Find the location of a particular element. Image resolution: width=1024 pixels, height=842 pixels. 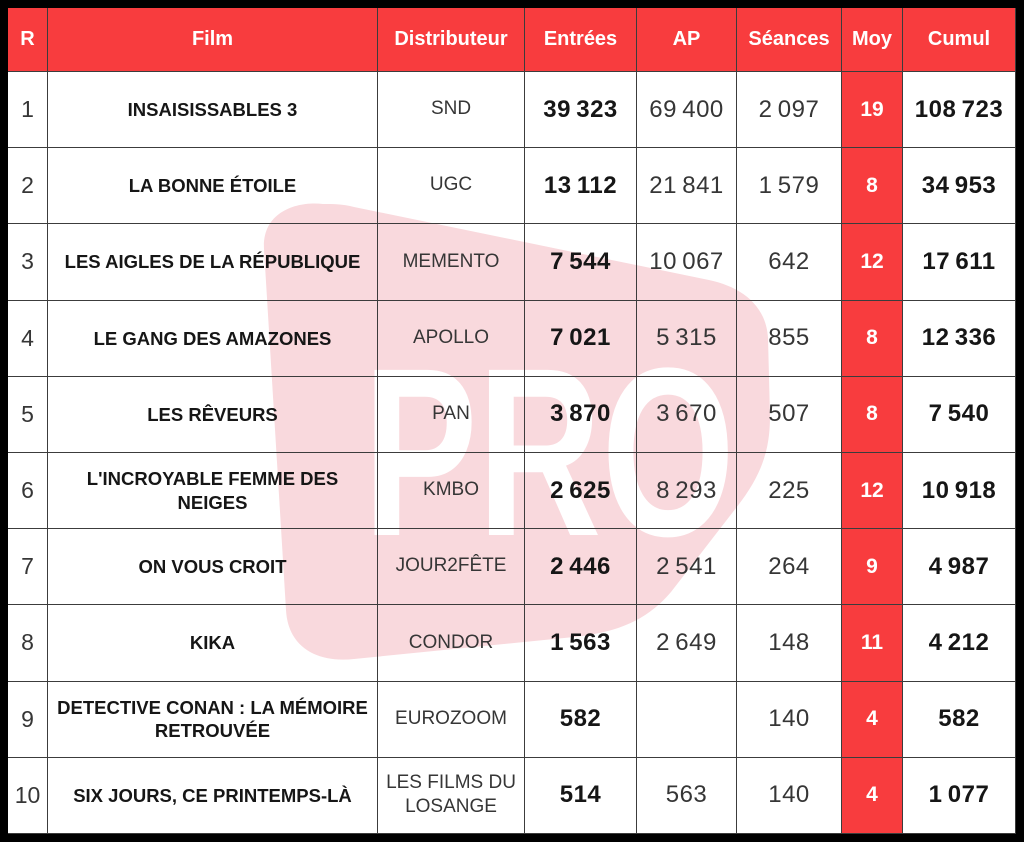

cell-entries: 2 446 is located at coordinates (581, 567).